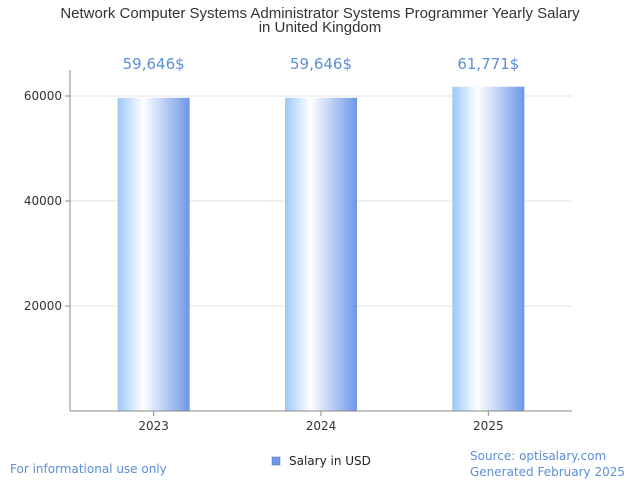 Image resolution: width=641 pixels, height=481 pixels. Describe the element at coordinates (330, 461) in the screenshot. I see `legend-label: Salary in USD` at that location.